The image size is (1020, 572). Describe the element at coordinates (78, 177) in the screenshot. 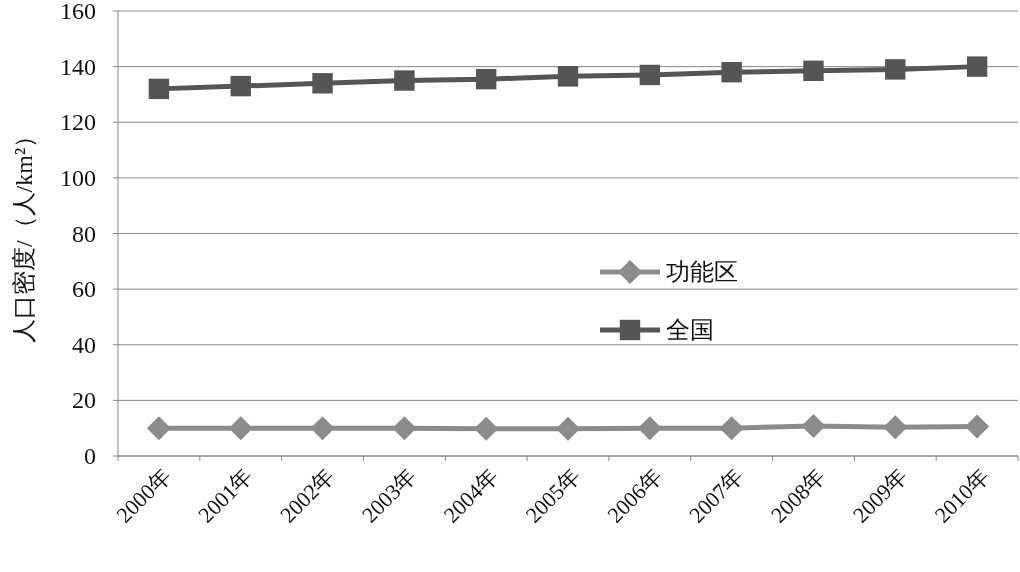

I see `y-tick-label: 100` at that location.